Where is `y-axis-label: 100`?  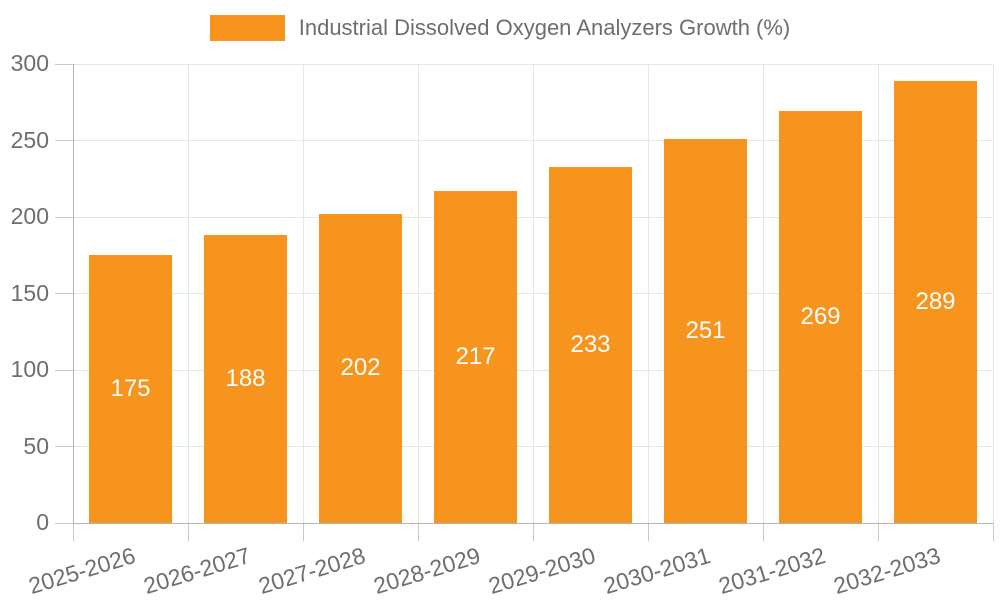
y-axis-label: 100 is located at coordinates (29, 369).